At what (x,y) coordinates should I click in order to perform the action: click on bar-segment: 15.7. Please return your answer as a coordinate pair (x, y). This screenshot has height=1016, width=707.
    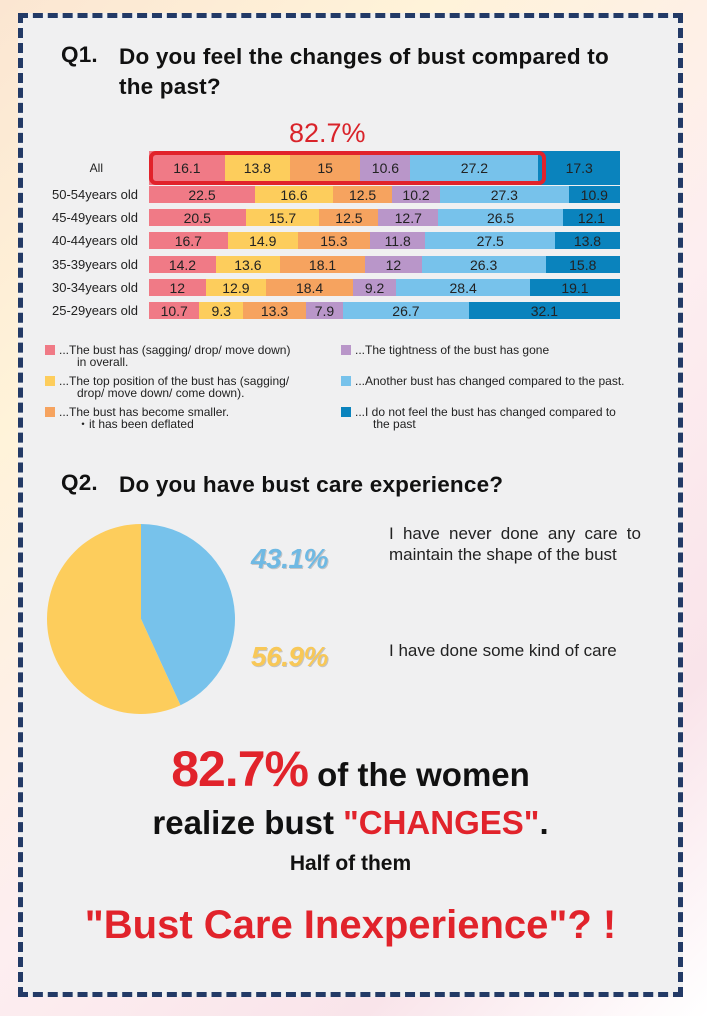
    Looking at the image, I should click on (282, 217).